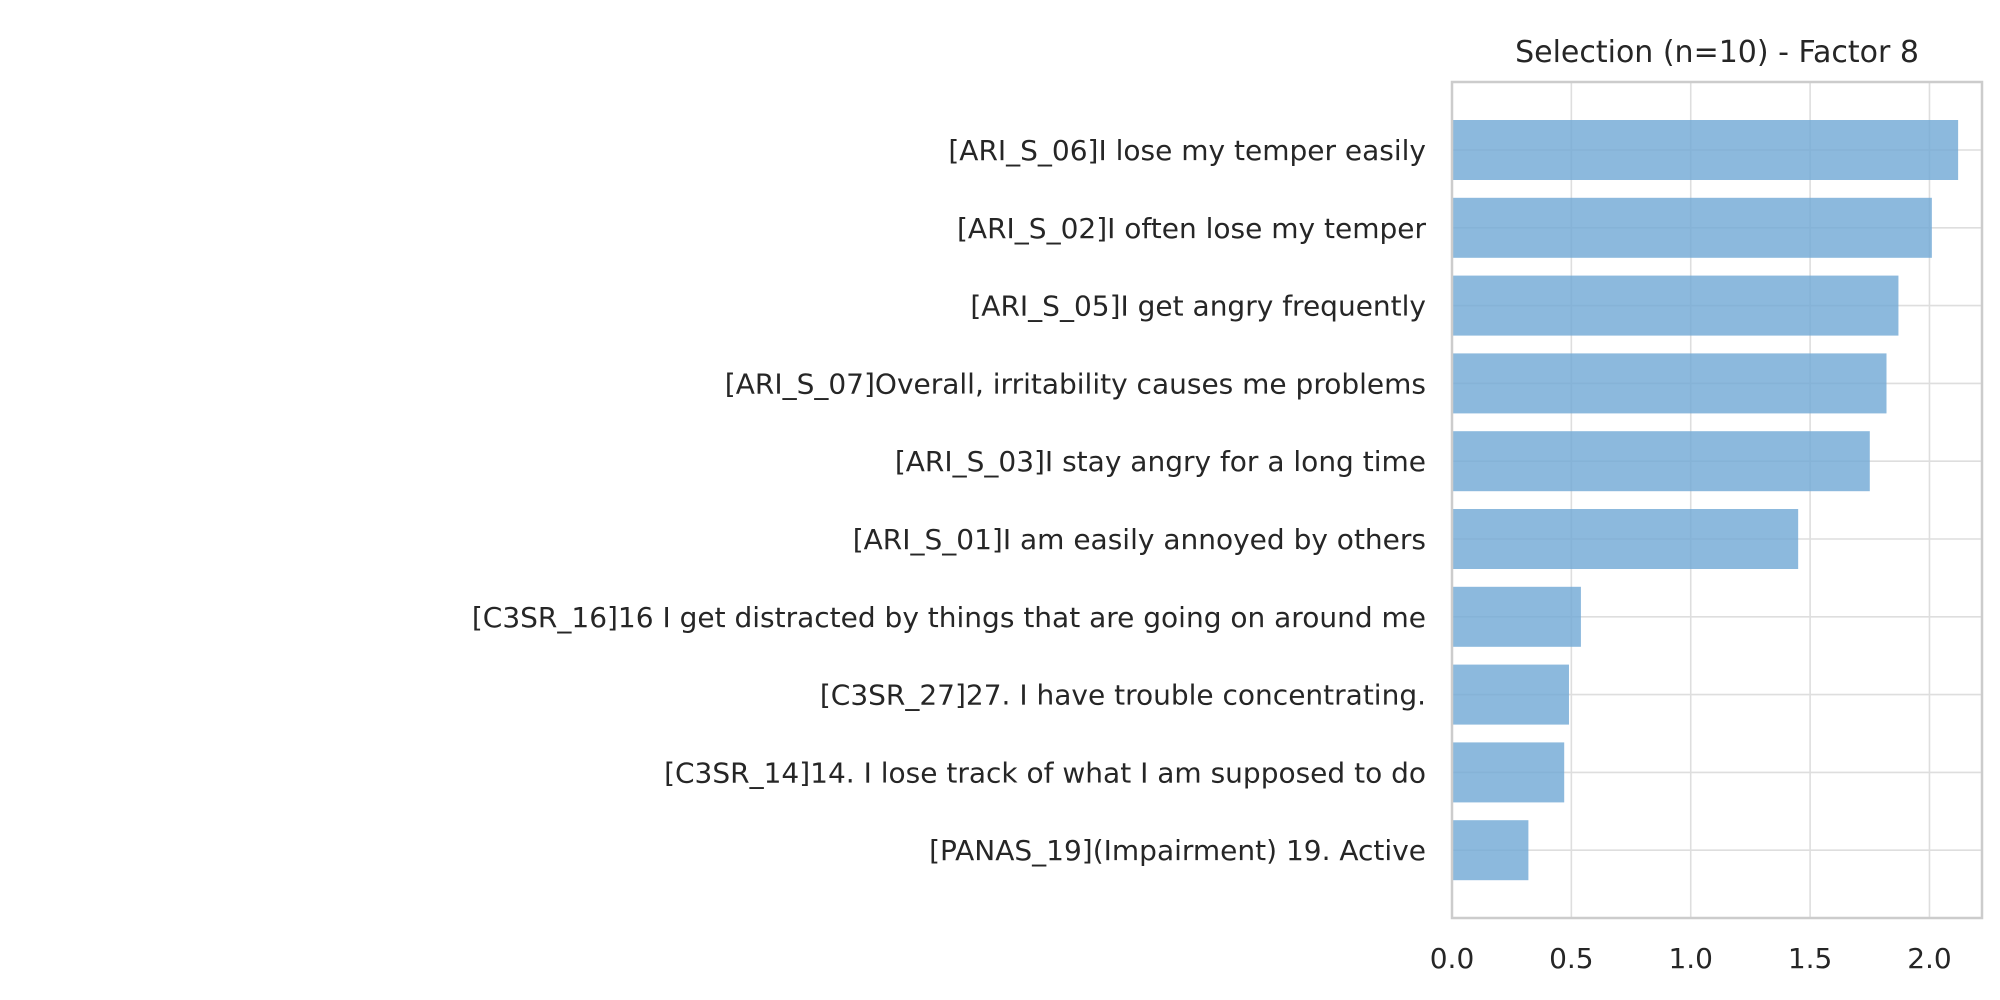 This screenshot has width=2000, height=1000. Describe the element at coordinates (1198, 306) in the screenshot. I see `category-label: [ARI_S_05]I get angry frequently` at that location.